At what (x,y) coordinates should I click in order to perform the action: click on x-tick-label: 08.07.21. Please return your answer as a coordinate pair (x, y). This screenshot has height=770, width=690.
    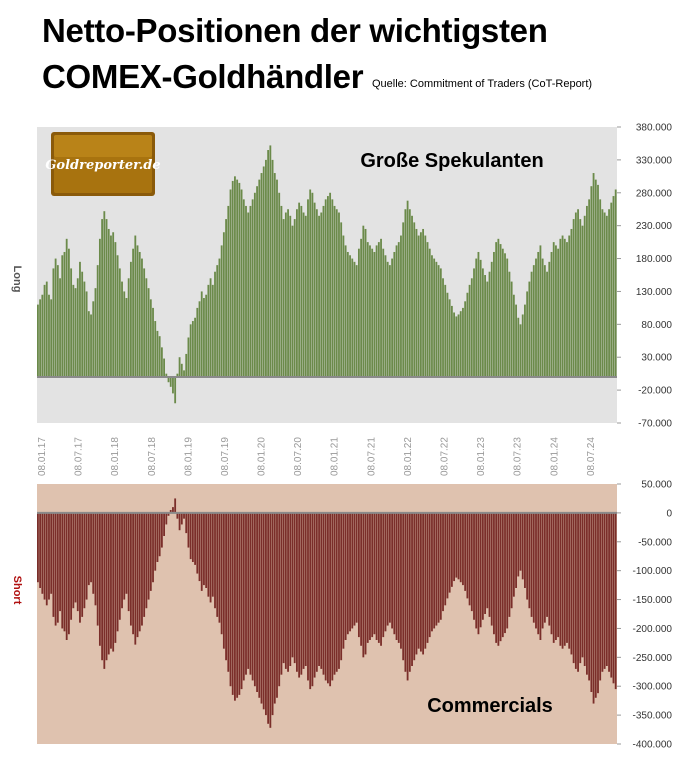
    Looking at the image, I should click on (371, 456).